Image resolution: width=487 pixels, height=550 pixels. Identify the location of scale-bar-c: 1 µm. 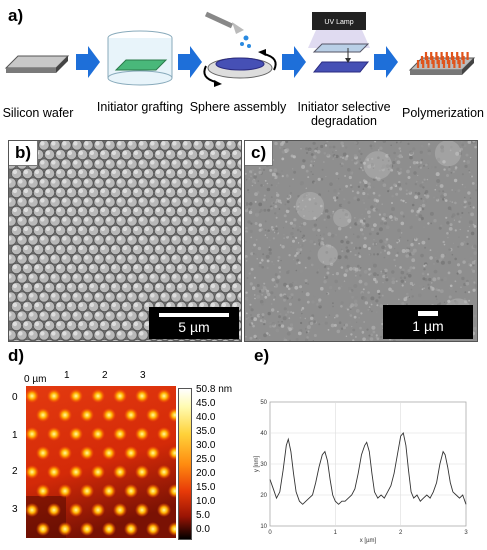
(428, 322).